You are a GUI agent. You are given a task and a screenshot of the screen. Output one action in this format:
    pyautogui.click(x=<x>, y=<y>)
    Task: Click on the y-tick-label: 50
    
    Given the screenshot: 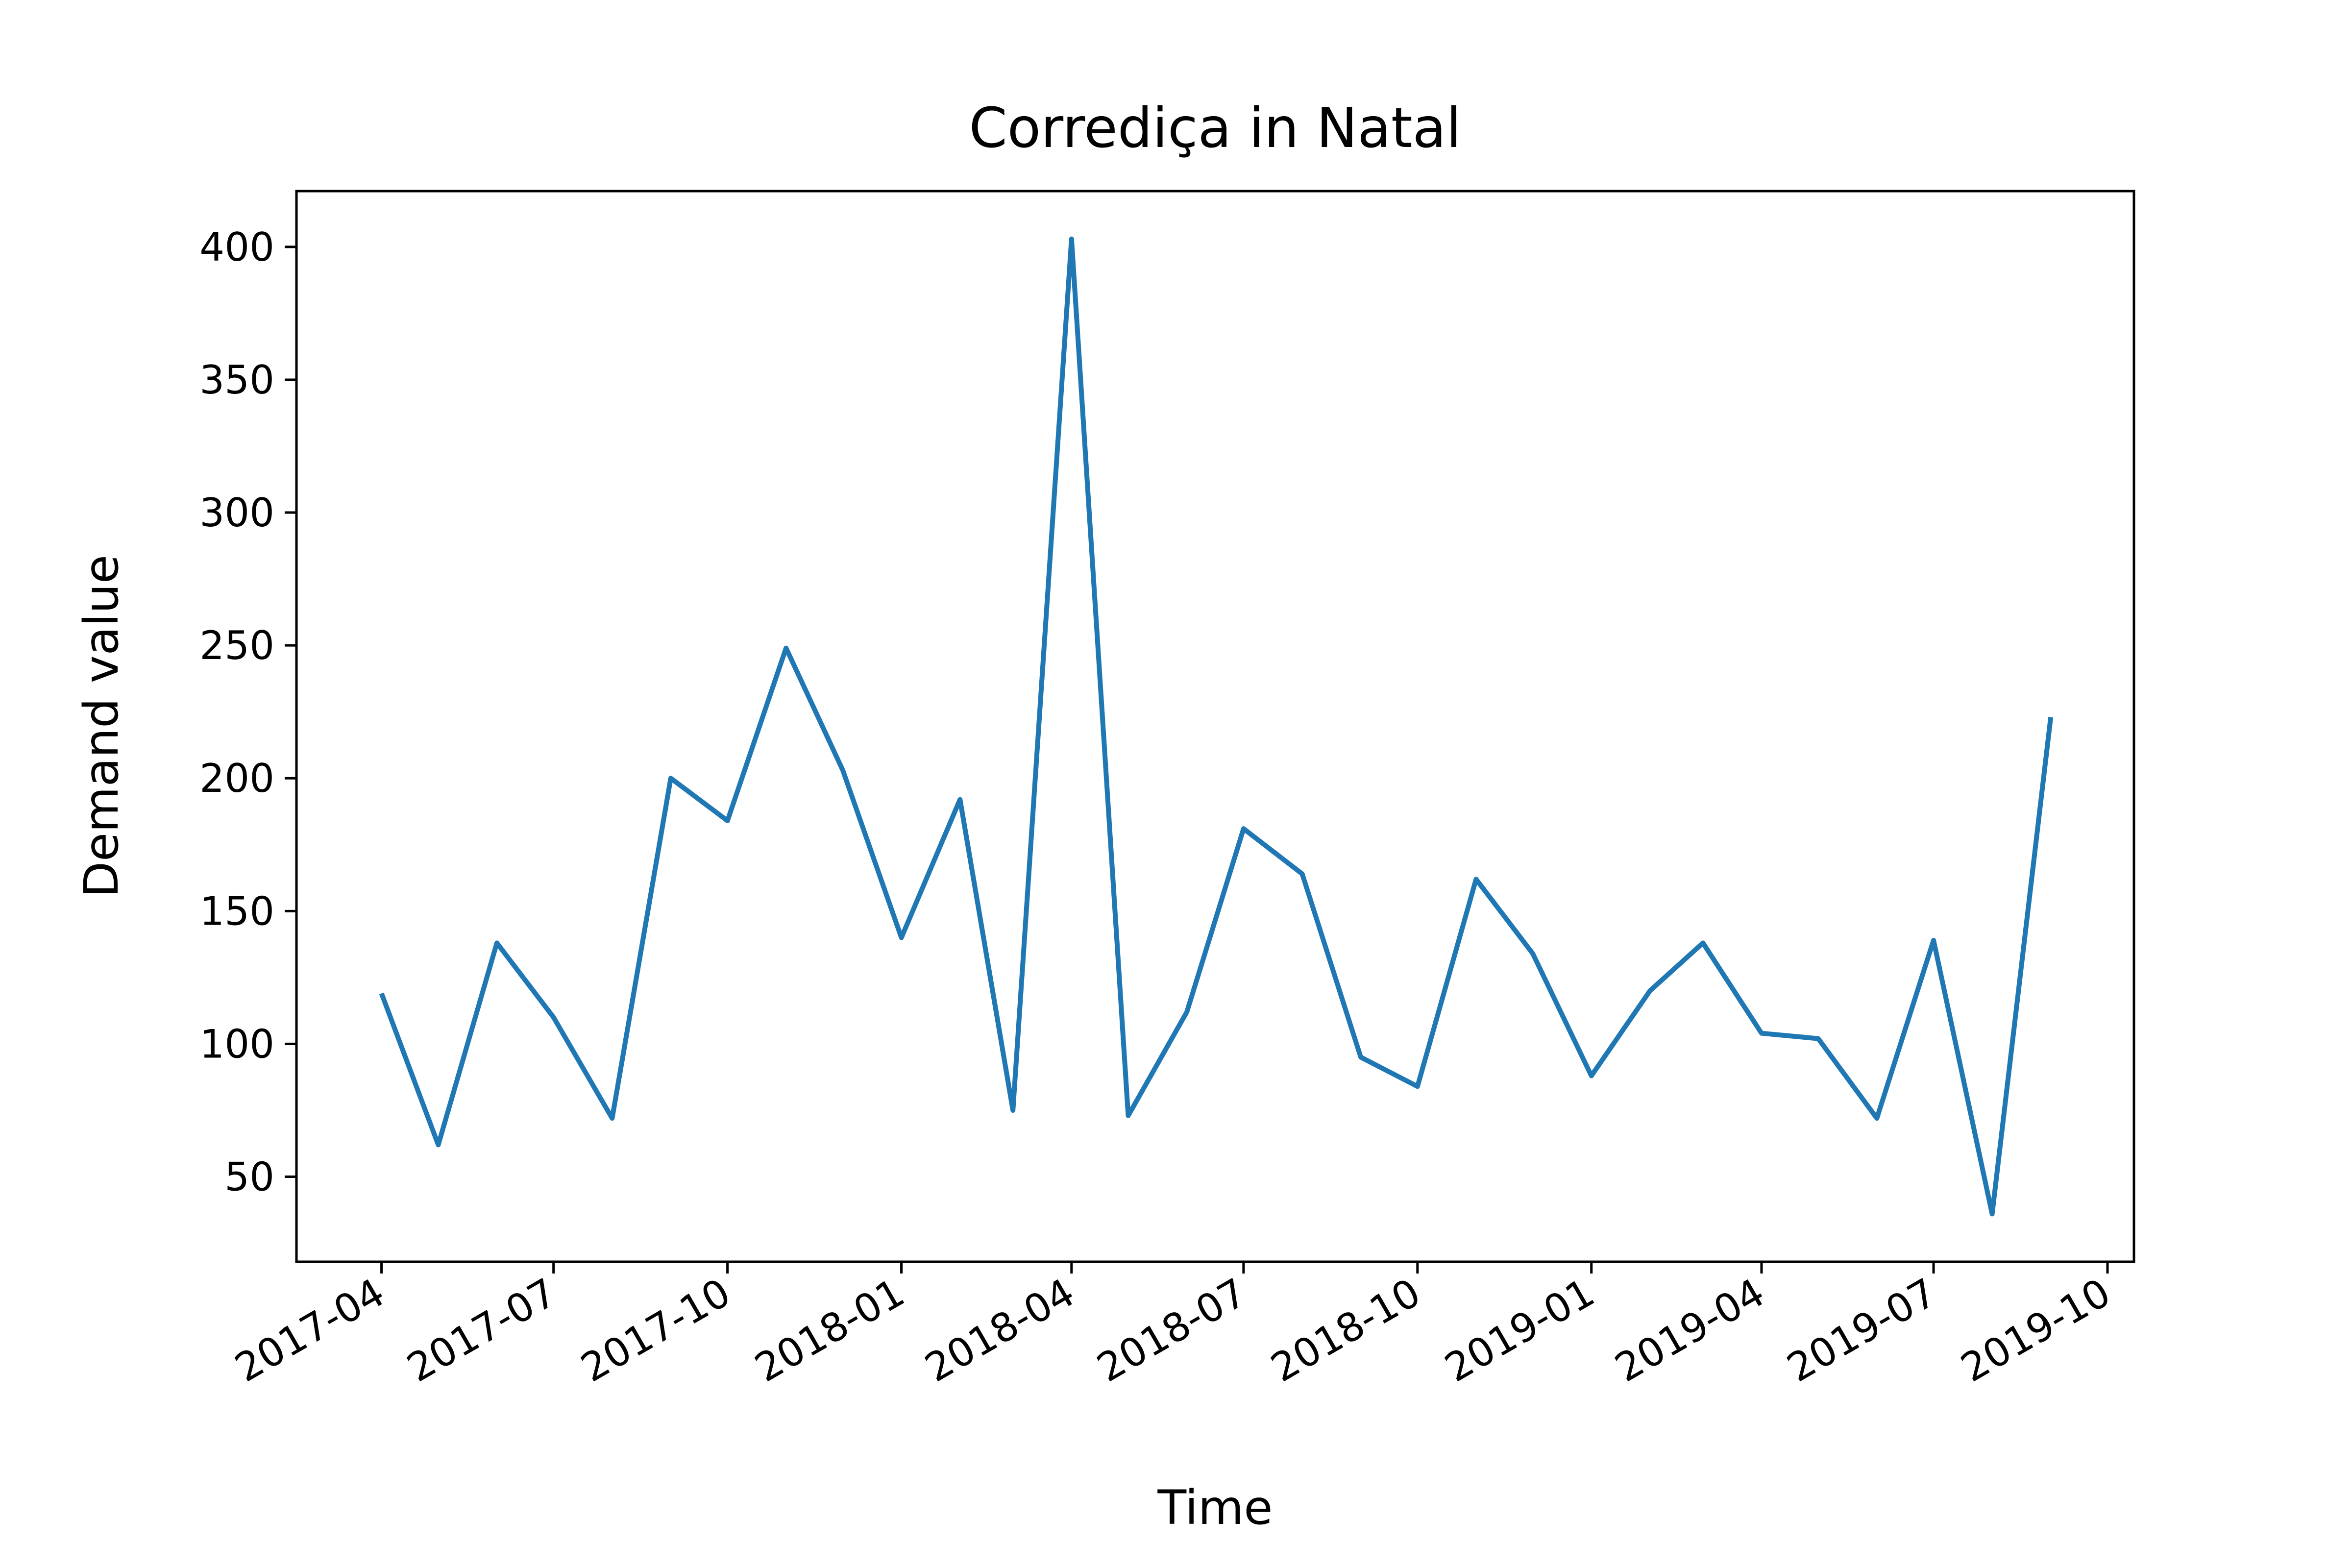 What is the action you would take?
    pyautogui.click(x=249, y=1177)
    